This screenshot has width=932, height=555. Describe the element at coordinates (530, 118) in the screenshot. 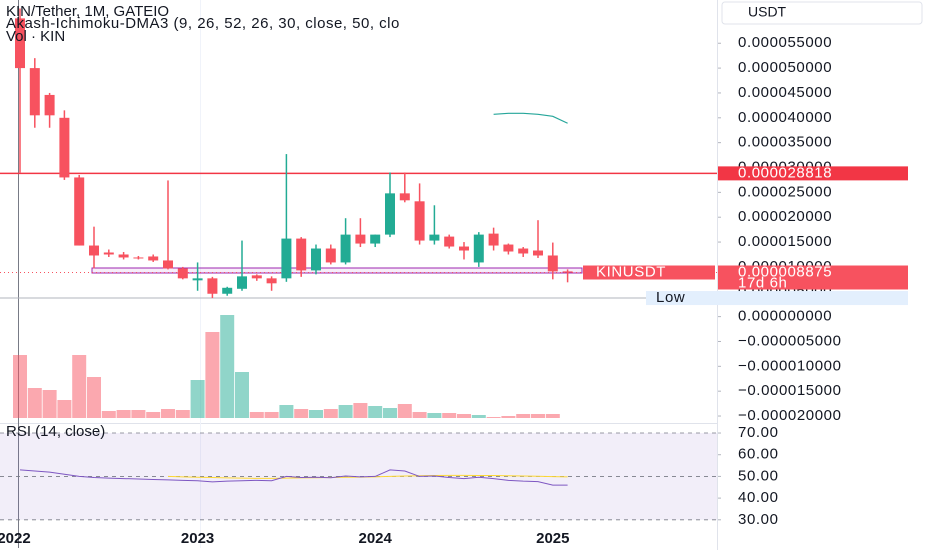

I see `ichimoku-line` at that location.